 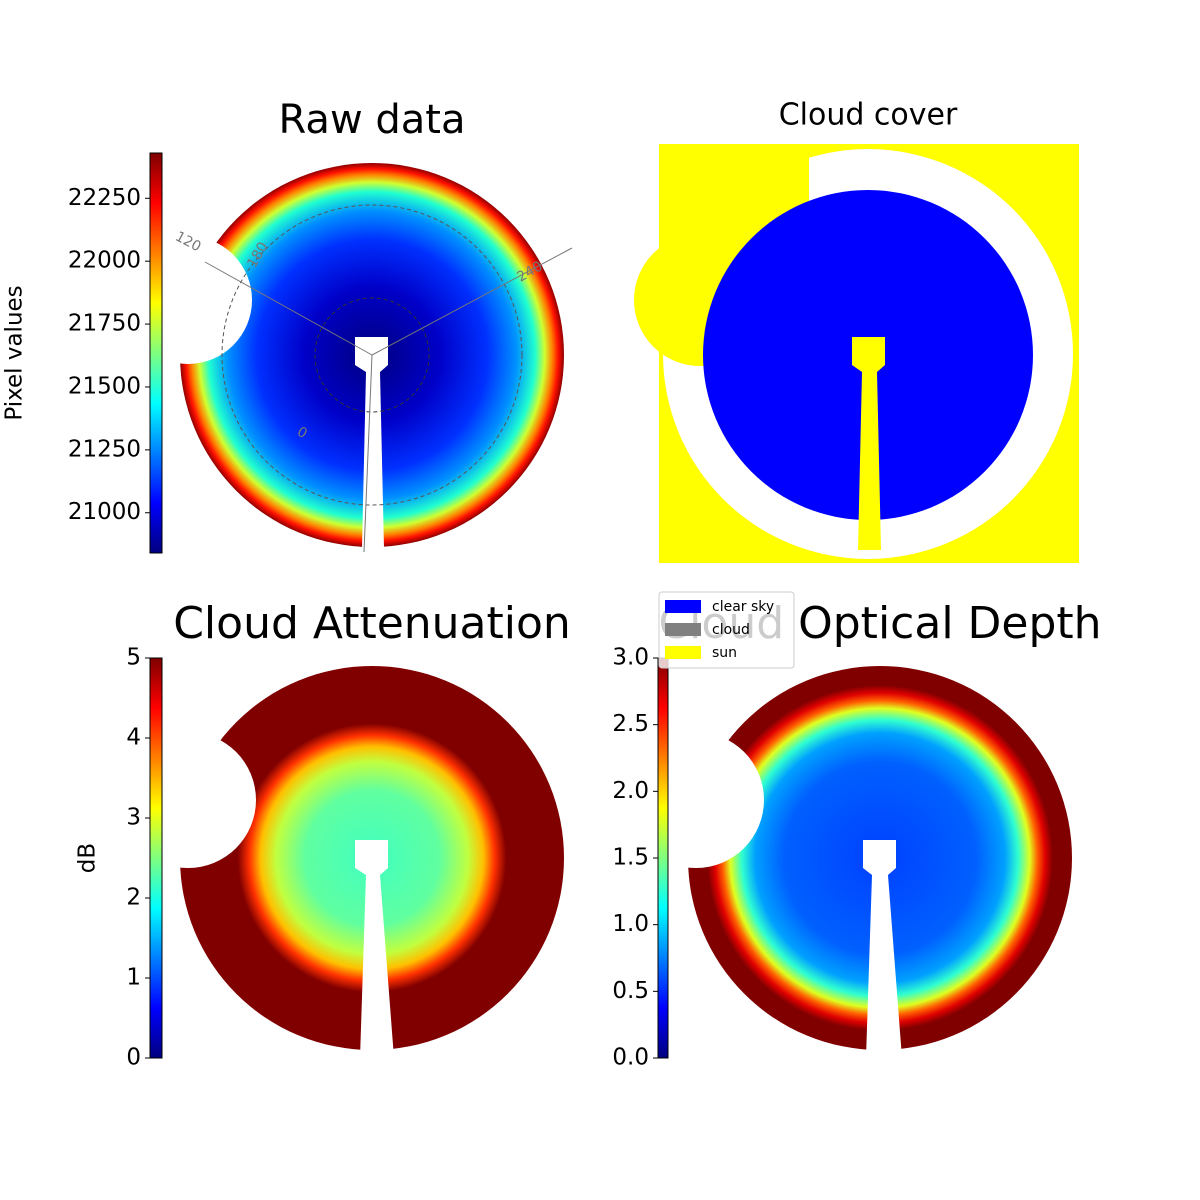 I want to click on colorbar-tick-label: 21250, so click(x=104, y=449).